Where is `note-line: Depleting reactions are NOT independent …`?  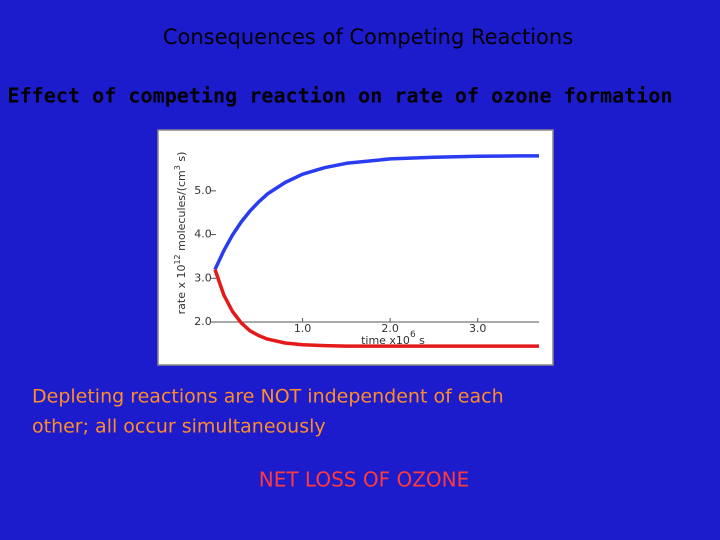
note-line: Depleting reactions are NOT independent … is located at coordinates (268, 397).